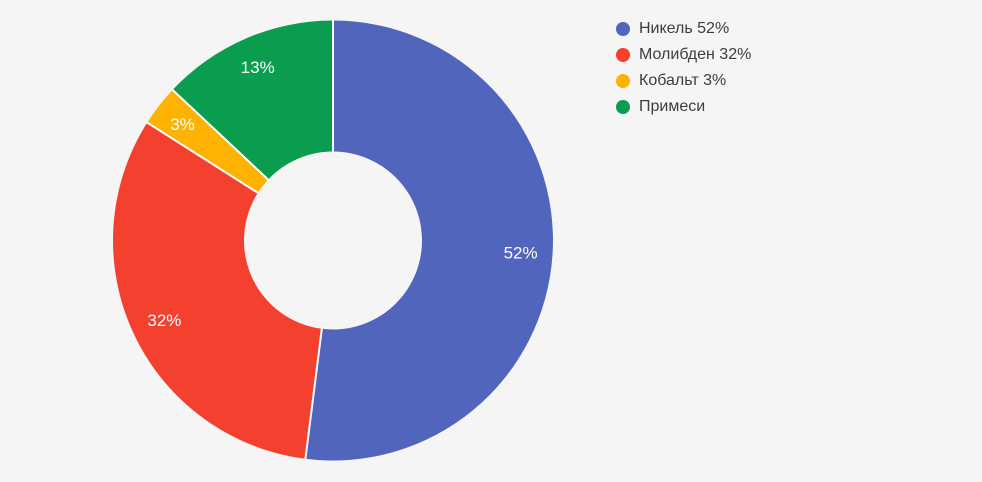 This screenshot has width=982, height=482. Describe the element at coordinates (164, 320) in the screenshot. I see `svg-text: 32%` at that location.